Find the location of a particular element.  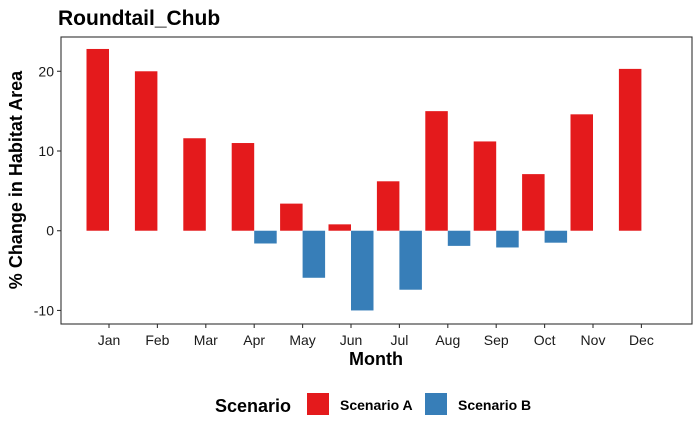

x-tick-label: Jul is located at coordinates (399, 340).